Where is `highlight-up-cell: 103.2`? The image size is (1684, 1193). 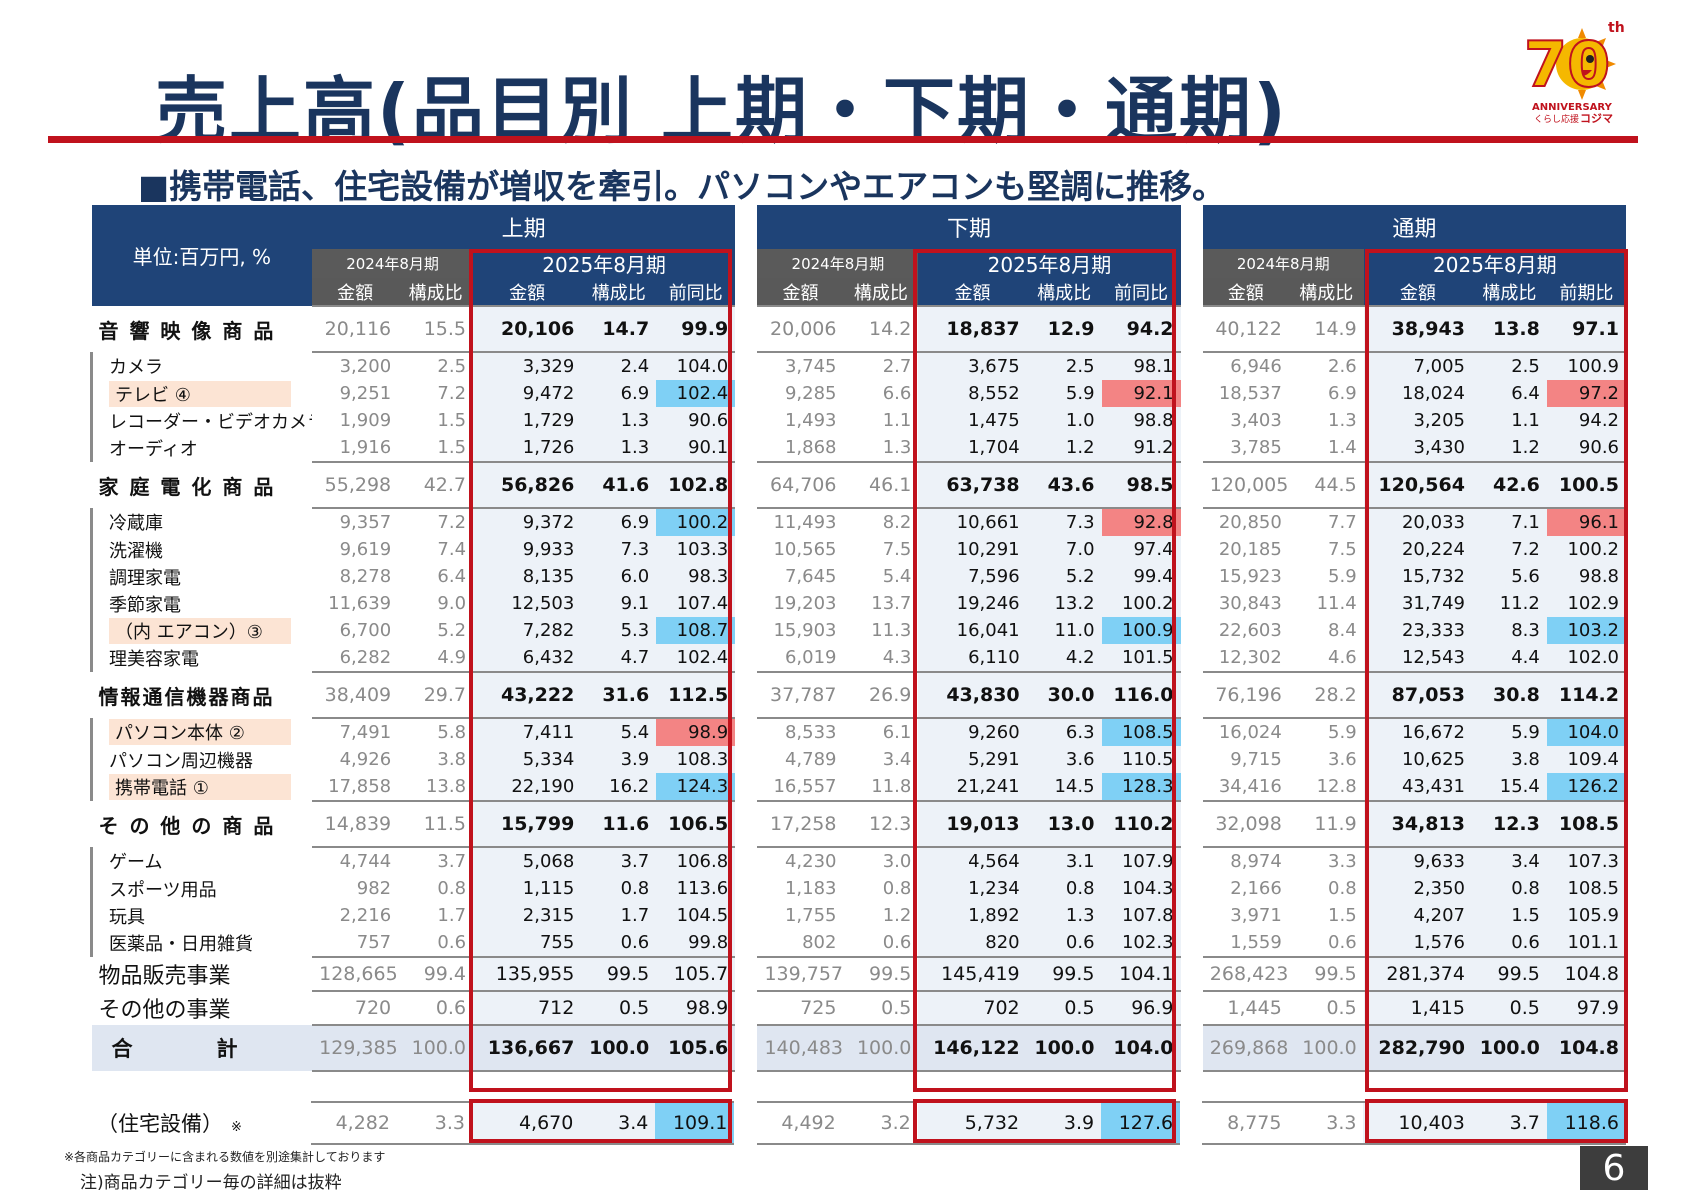
highlight-up-cell: 103.2 is located at coordinates (1586, 630).